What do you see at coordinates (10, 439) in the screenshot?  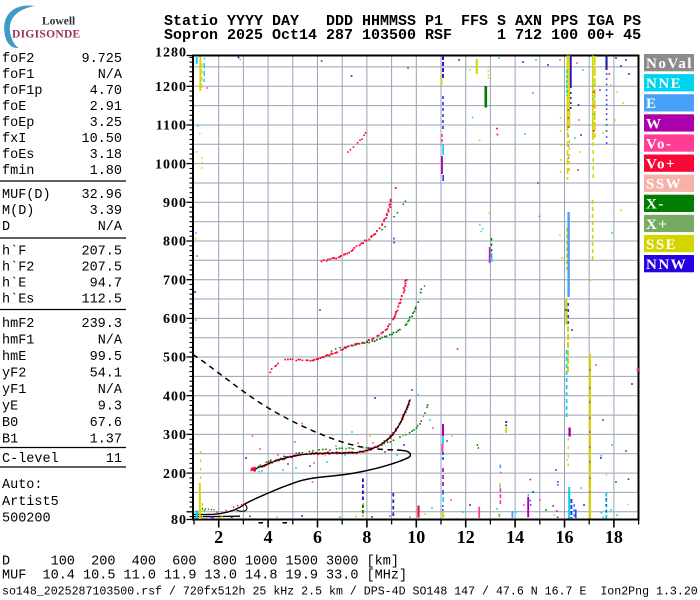 I see `svg-text: B1` at bounding box center [10, 439].